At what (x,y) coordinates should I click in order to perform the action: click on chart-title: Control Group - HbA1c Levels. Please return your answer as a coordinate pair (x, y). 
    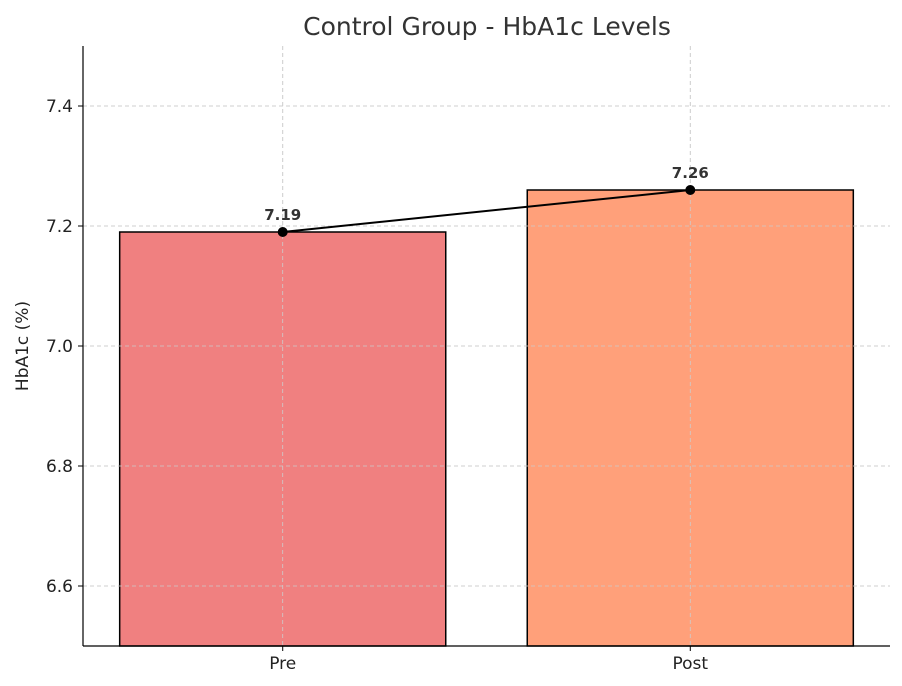
    Looking at the image, I should click on (487, 26).